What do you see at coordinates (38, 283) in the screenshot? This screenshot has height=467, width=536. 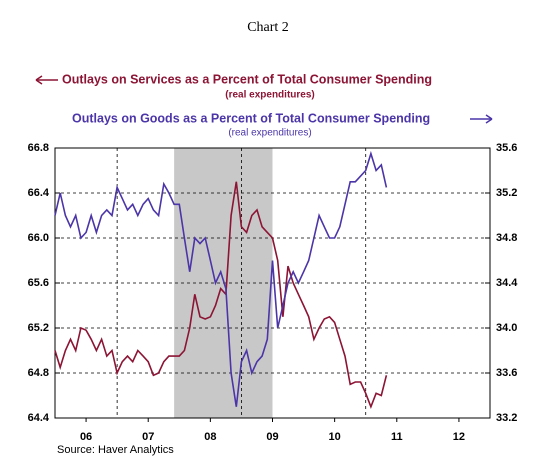 I see `y-tick-label: 65.6` at bounding box center [38, 283].